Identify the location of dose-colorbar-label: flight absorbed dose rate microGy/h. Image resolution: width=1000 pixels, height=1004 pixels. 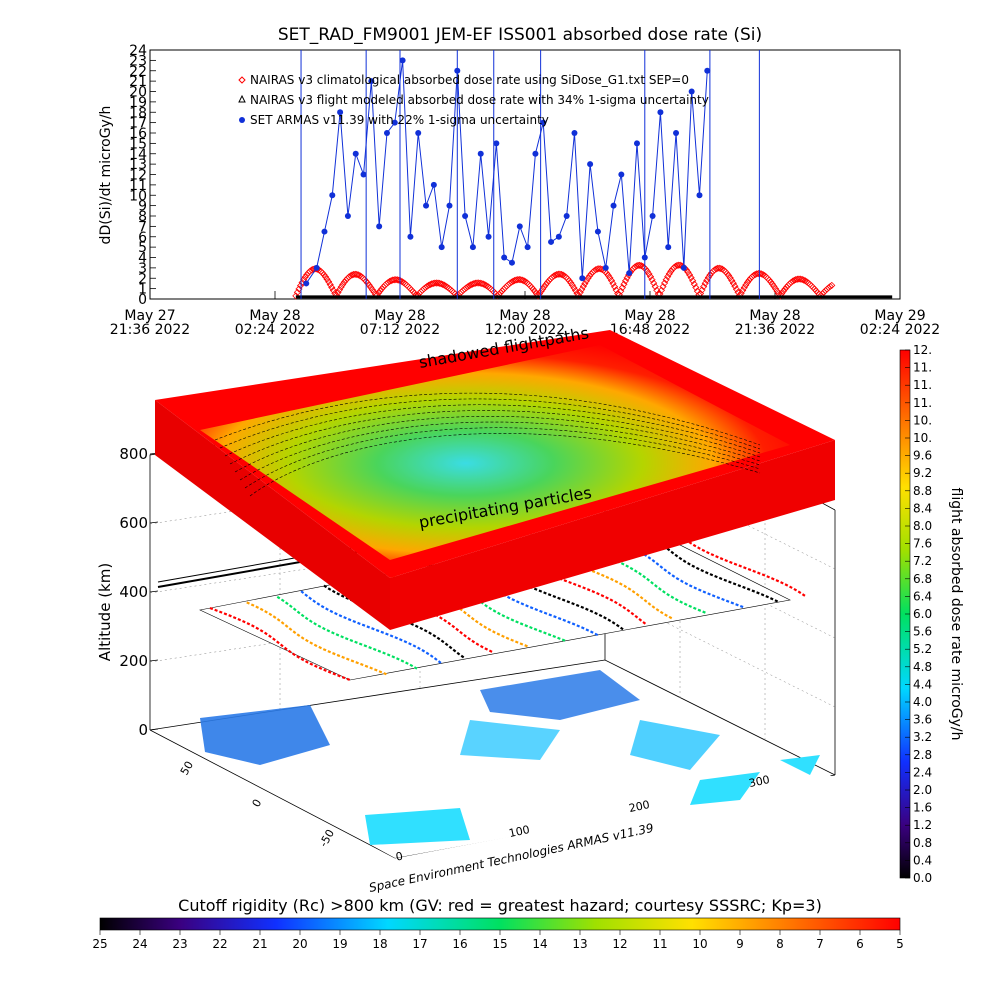
(956, 614).